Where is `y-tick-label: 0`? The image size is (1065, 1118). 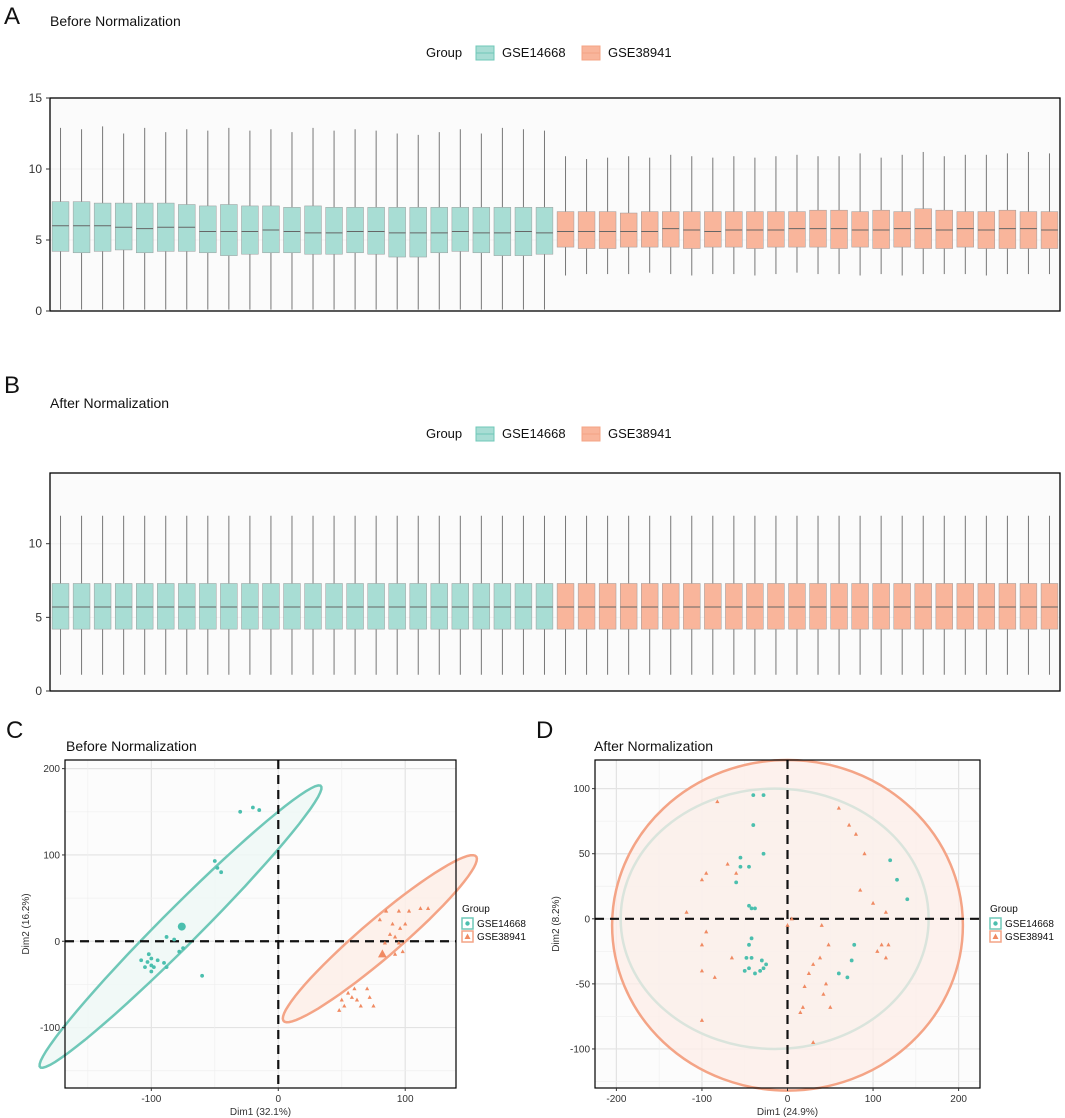 y-tick-label: 0 is located at coordinates (38, 311).